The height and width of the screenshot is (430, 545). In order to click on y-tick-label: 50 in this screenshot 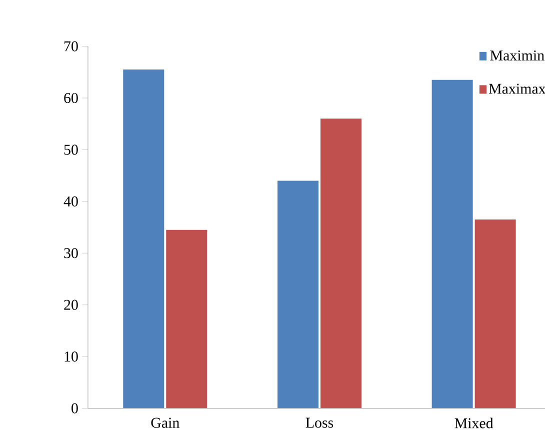, I will do `click(71, 149)`.